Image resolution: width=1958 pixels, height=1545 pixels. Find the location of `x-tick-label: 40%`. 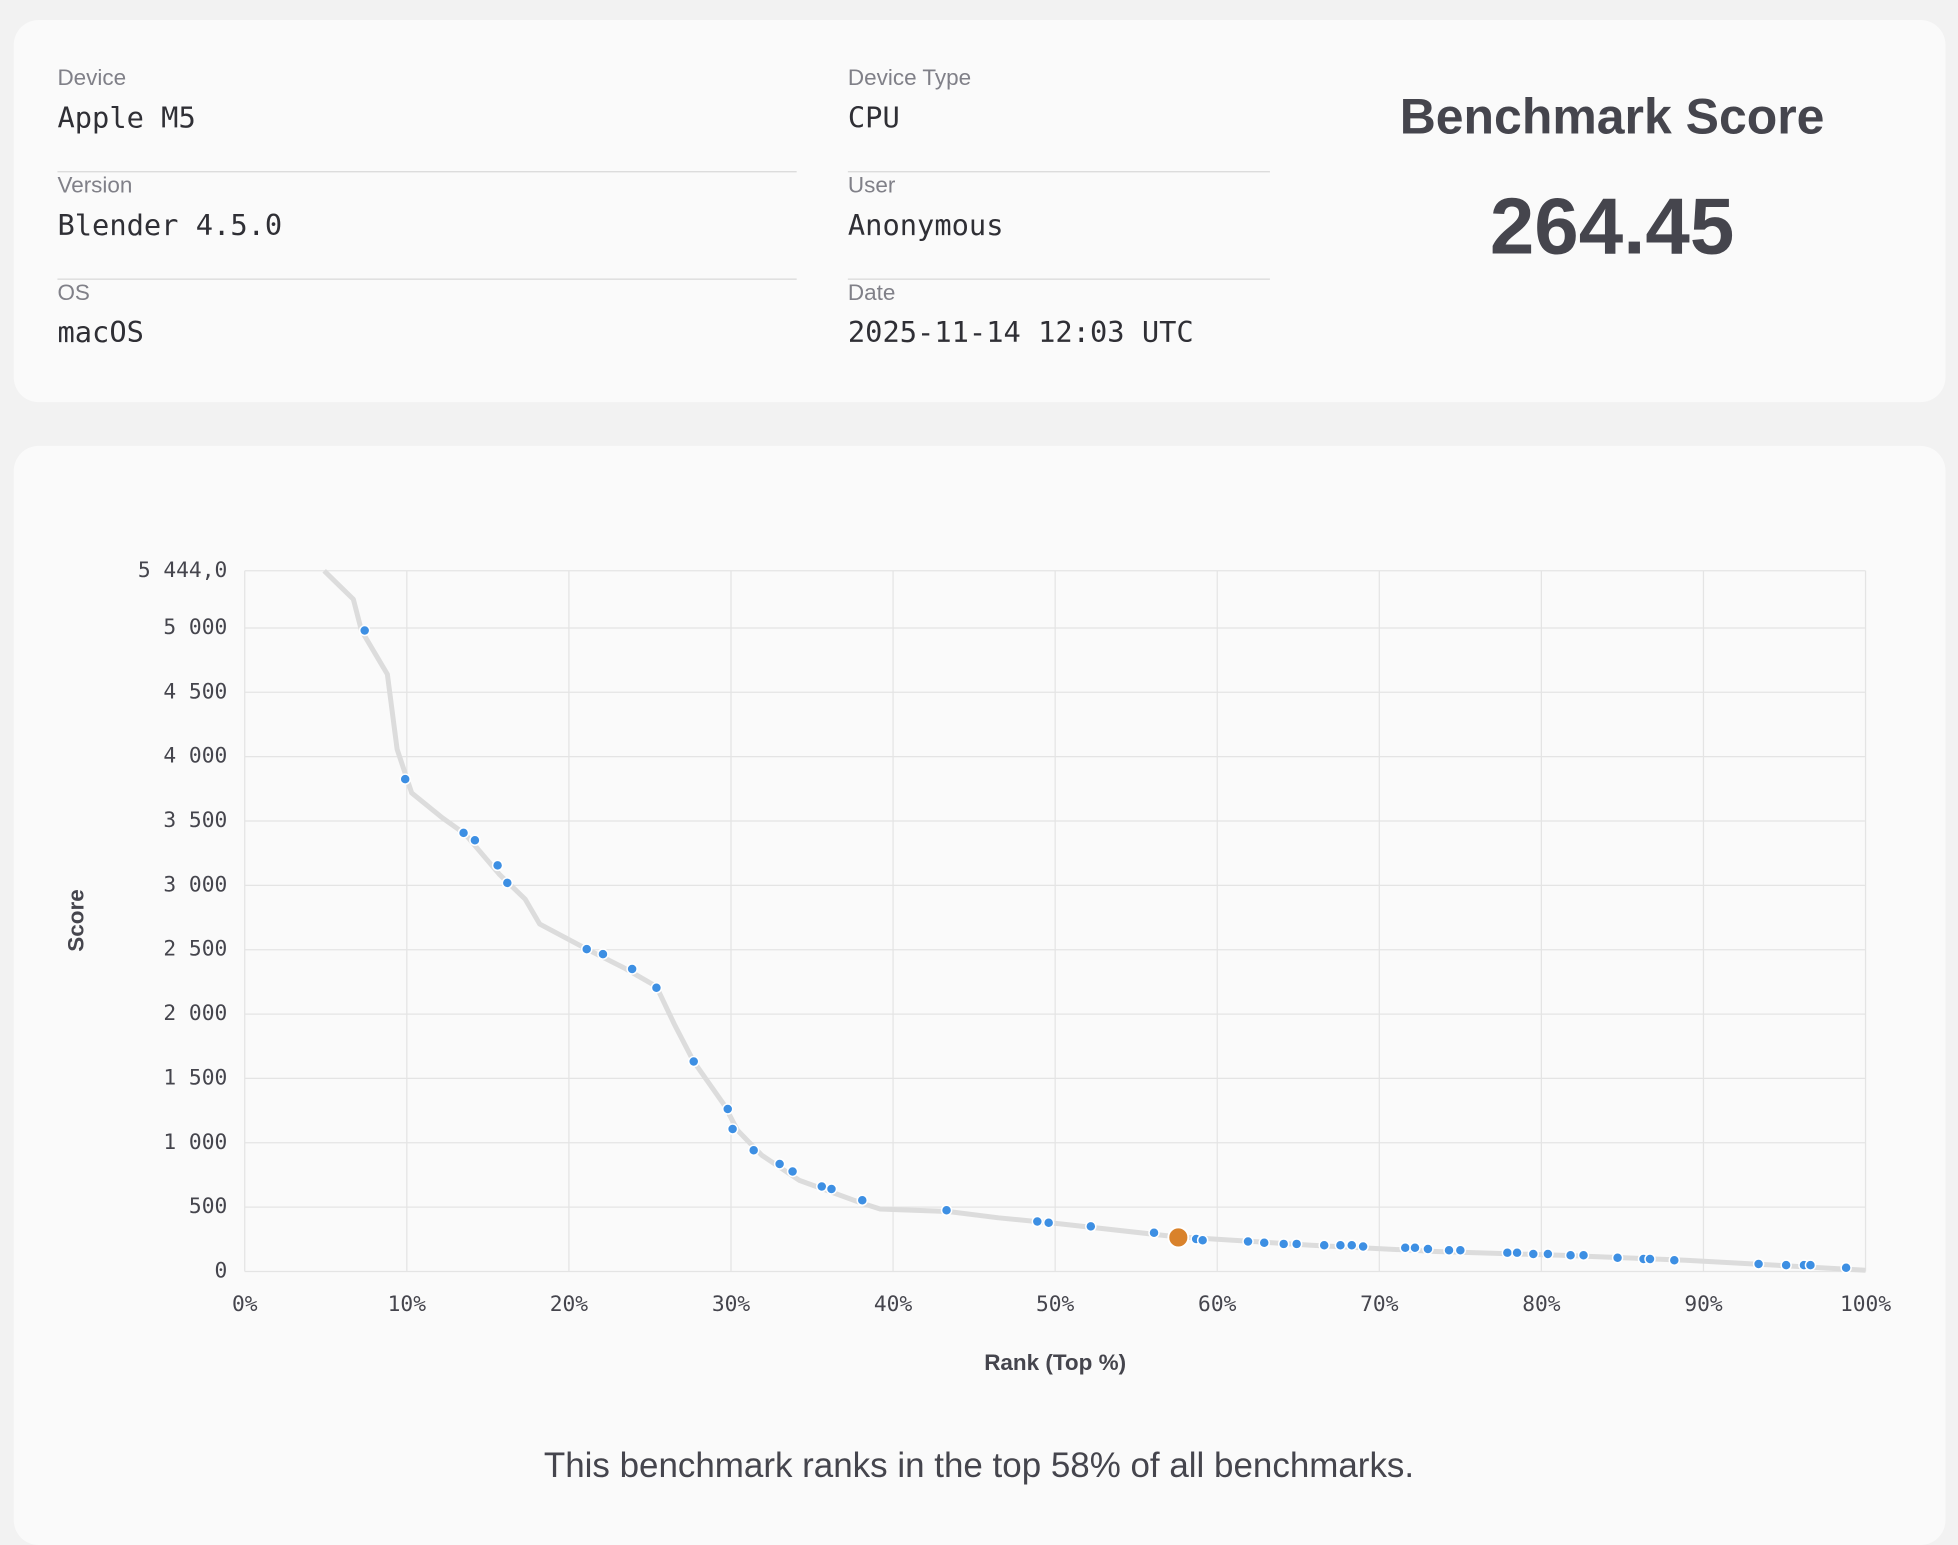

x-tick-label: 40% is located at coordinates (893, 1304).